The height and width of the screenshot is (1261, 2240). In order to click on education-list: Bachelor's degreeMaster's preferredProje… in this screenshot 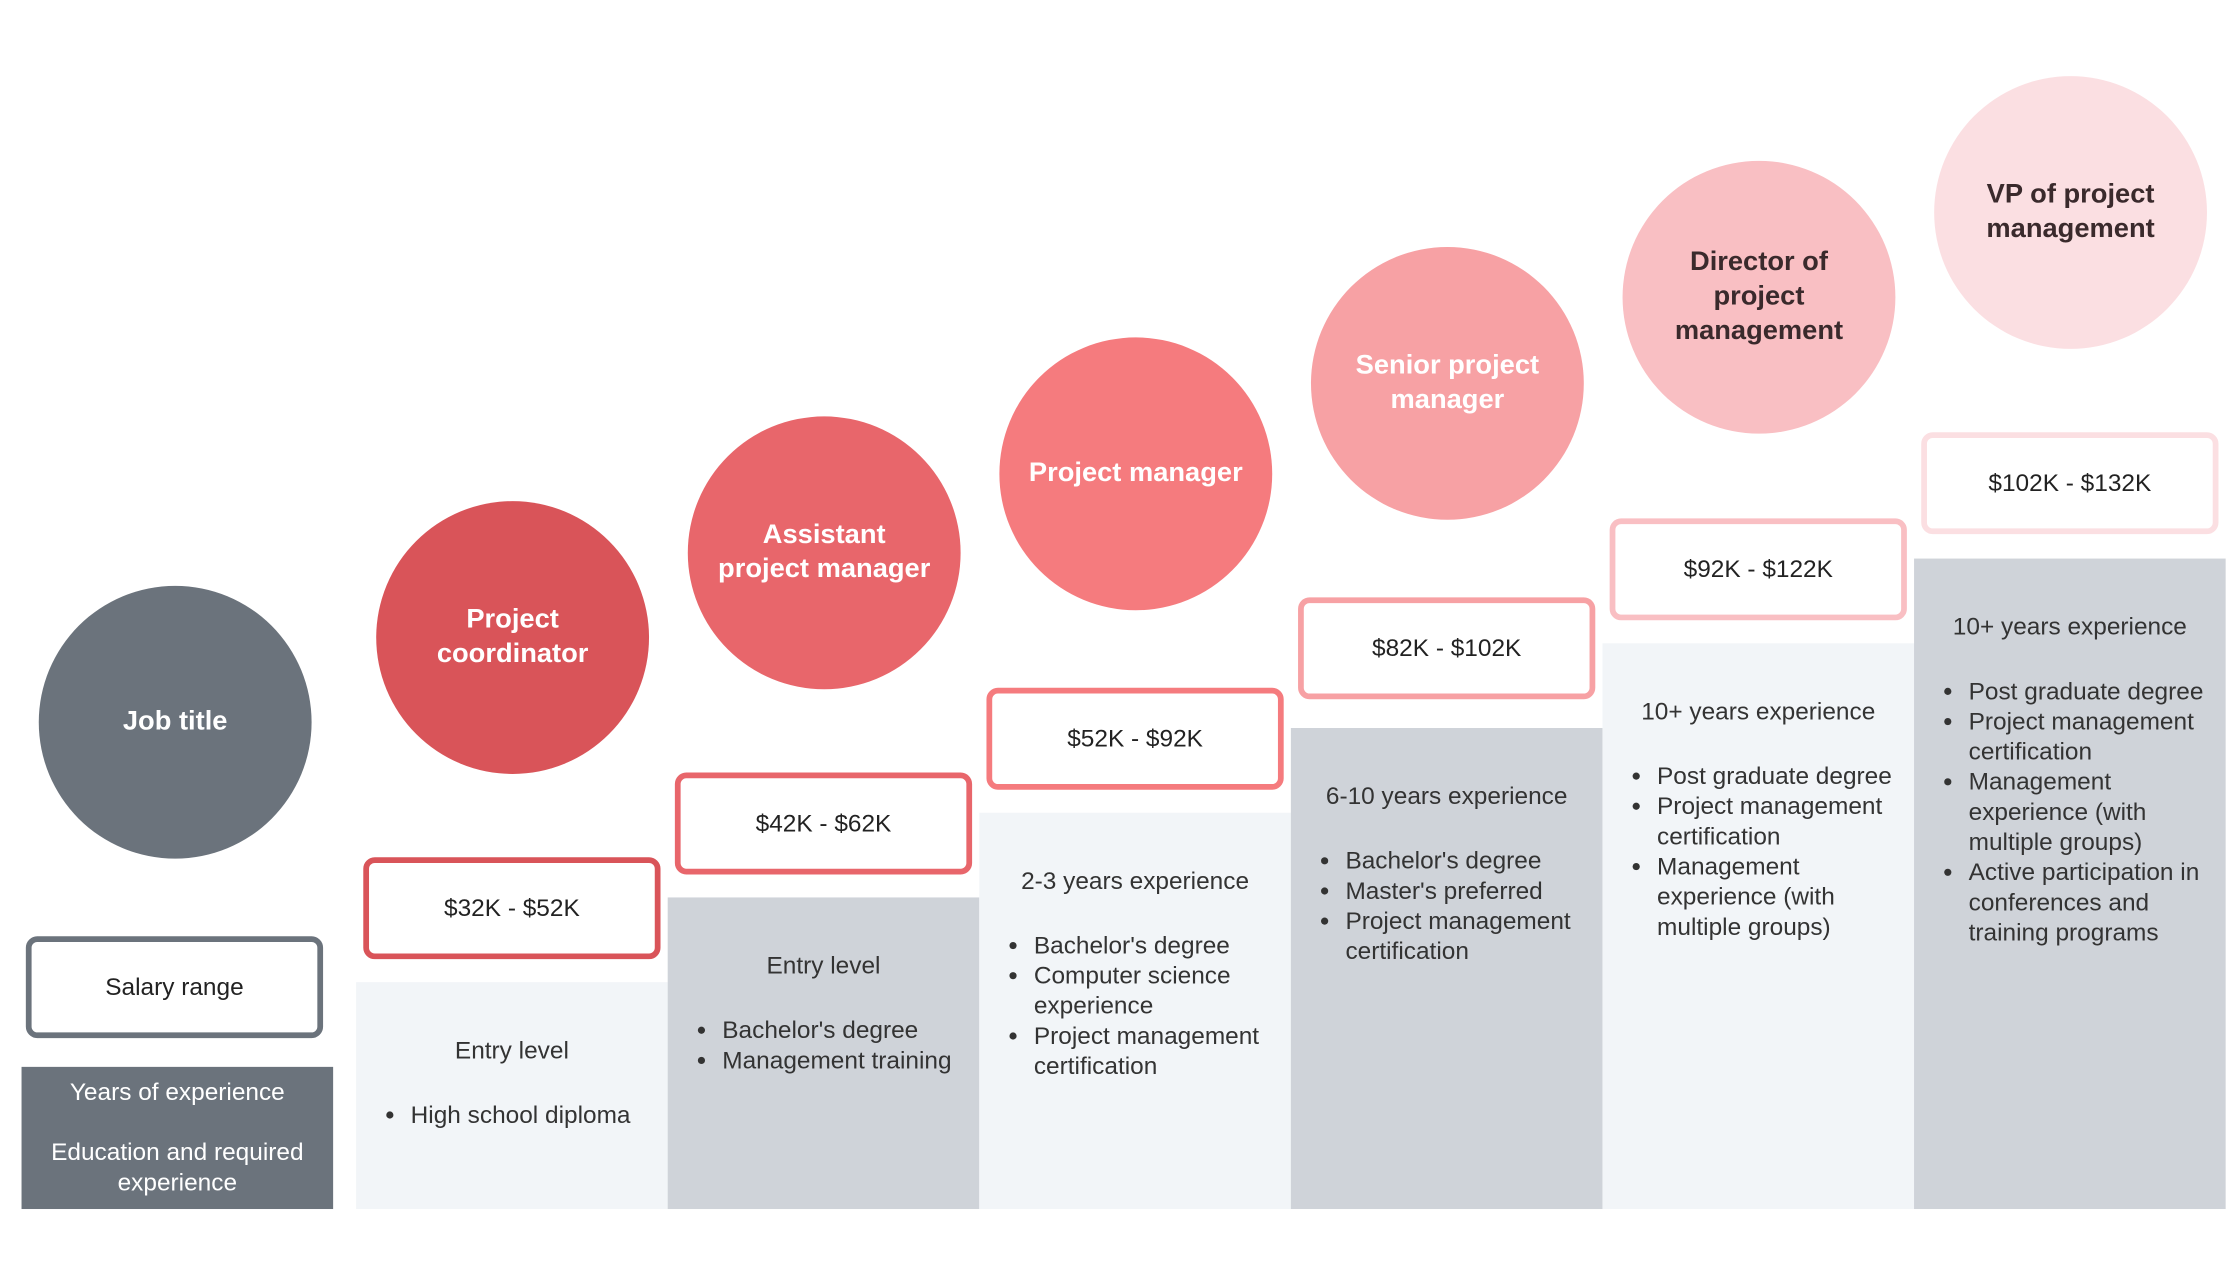, I will do `click(1446, 906)`.